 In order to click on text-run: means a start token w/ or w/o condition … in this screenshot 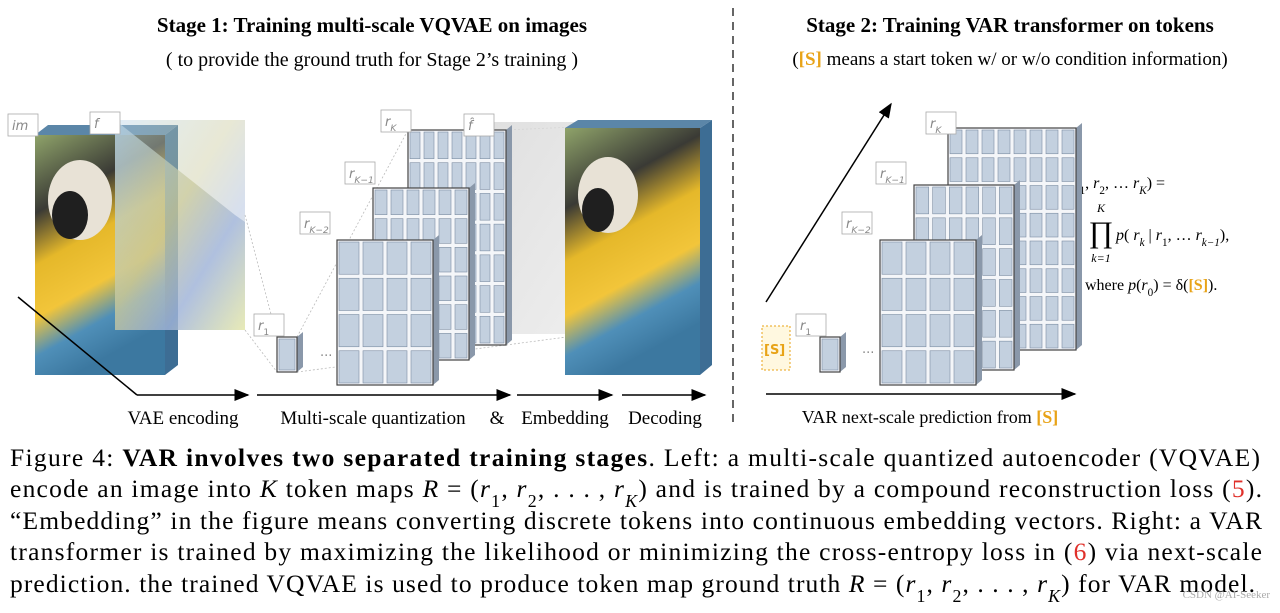, I will do `click(1025, 59)`.